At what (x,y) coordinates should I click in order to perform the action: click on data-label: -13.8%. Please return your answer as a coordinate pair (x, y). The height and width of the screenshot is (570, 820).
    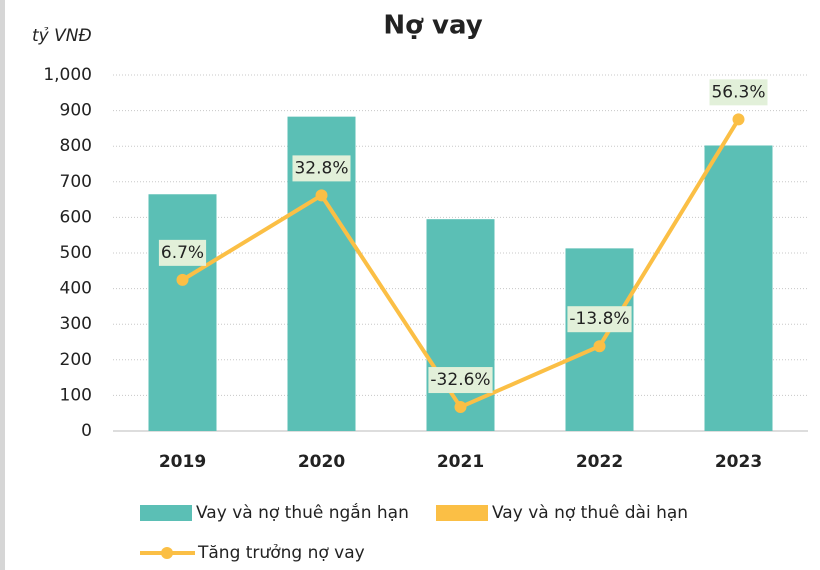
    Looking at the image, I should click on (599, 319).